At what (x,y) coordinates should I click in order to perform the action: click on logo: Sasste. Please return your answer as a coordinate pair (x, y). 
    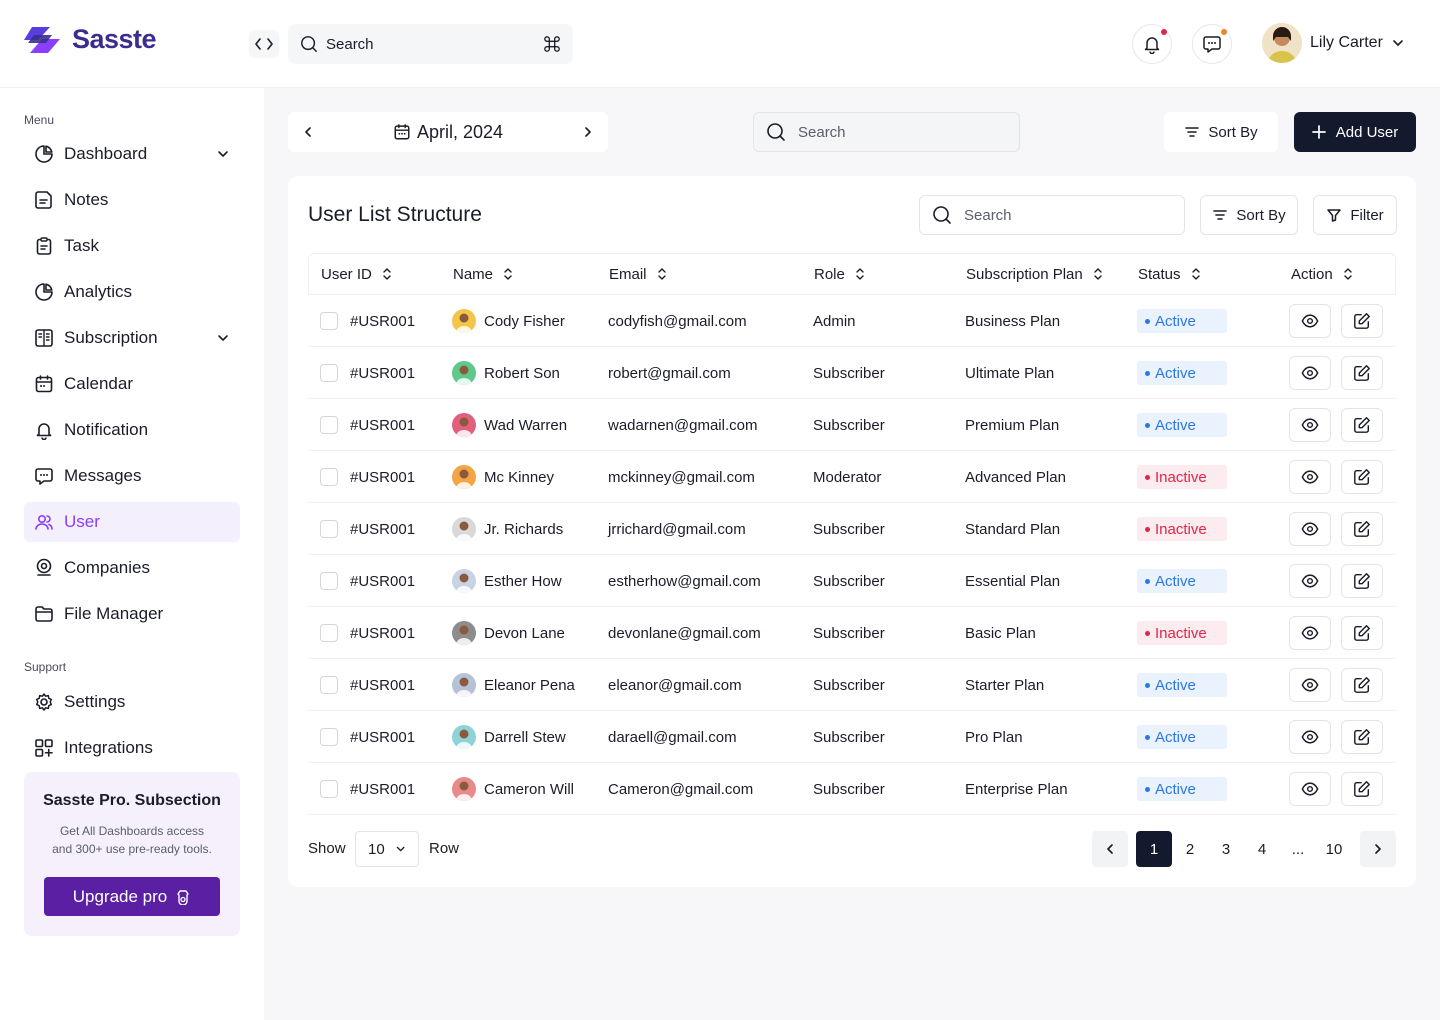
    Looking at the image, I should click on (90, 39).